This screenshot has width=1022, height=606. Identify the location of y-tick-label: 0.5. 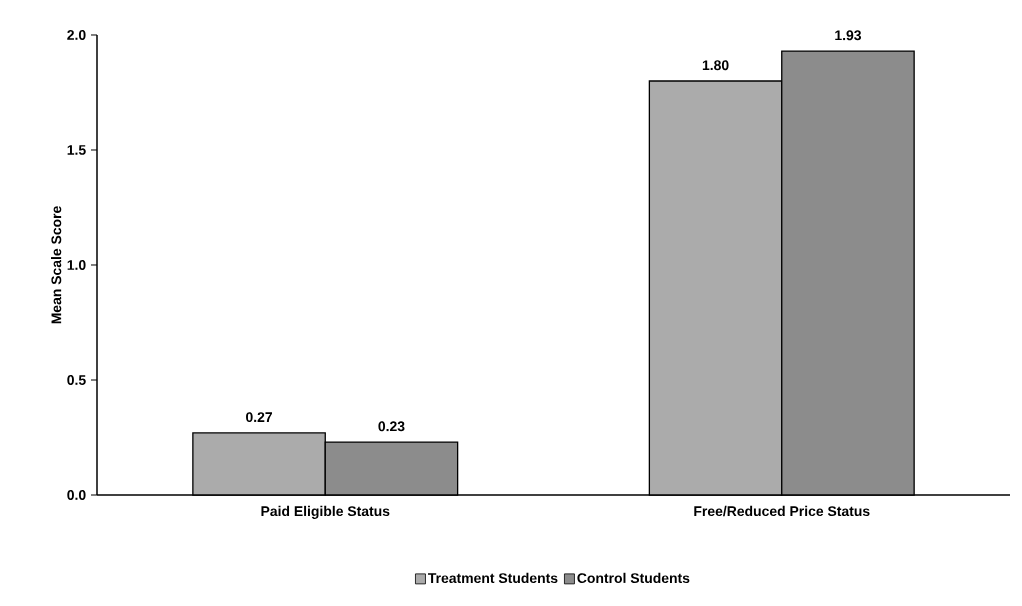
(76, 380).